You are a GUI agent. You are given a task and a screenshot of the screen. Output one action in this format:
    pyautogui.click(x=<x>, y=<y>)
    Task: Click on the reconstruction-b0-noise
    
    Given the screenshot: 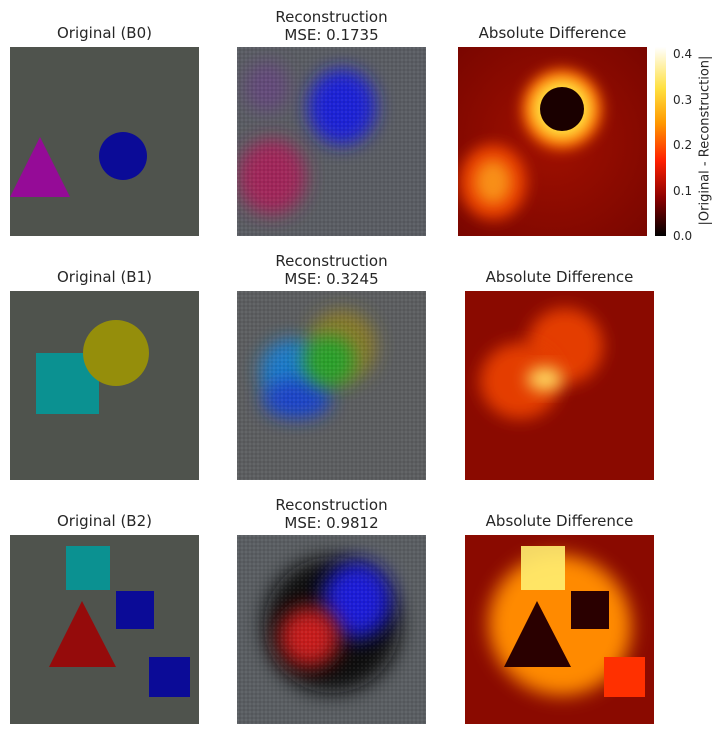 What is the action you would take?
    pyautogui.click(x=331, y=141)
    